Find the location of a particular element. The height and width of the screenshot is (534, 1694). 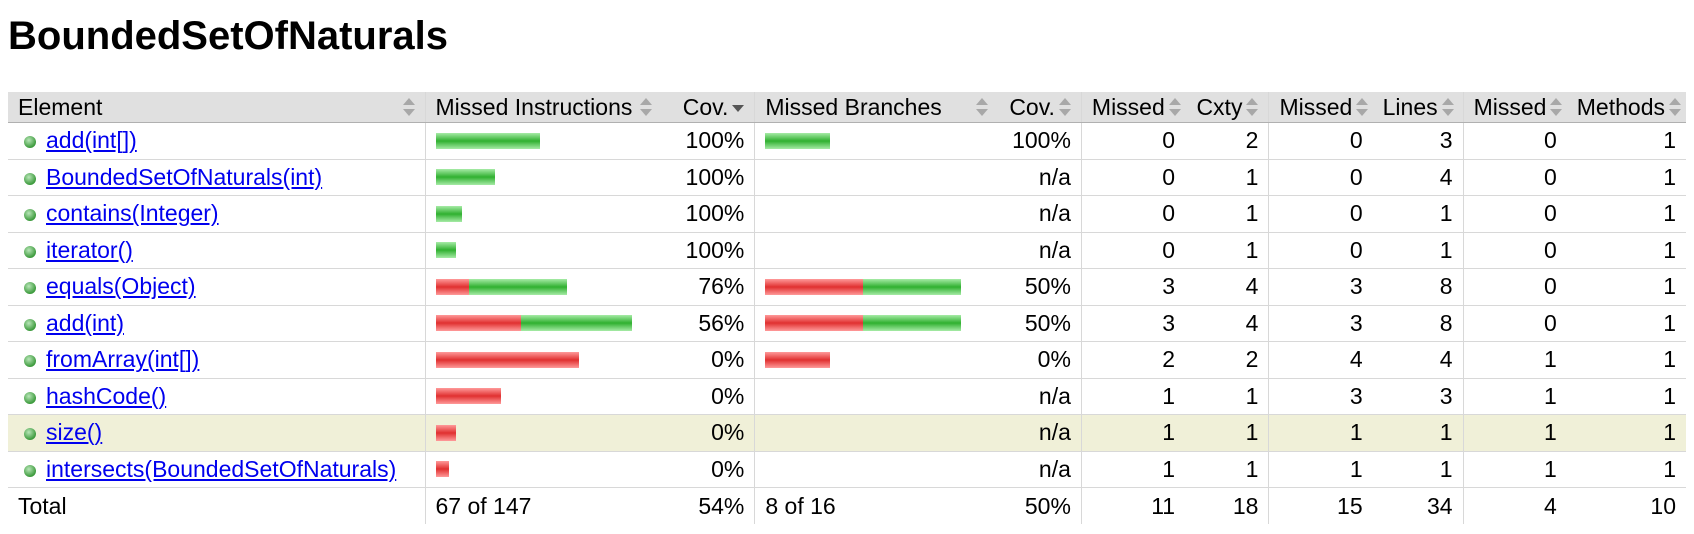

element-link: hashCode() is located at coordinates (106, 395).